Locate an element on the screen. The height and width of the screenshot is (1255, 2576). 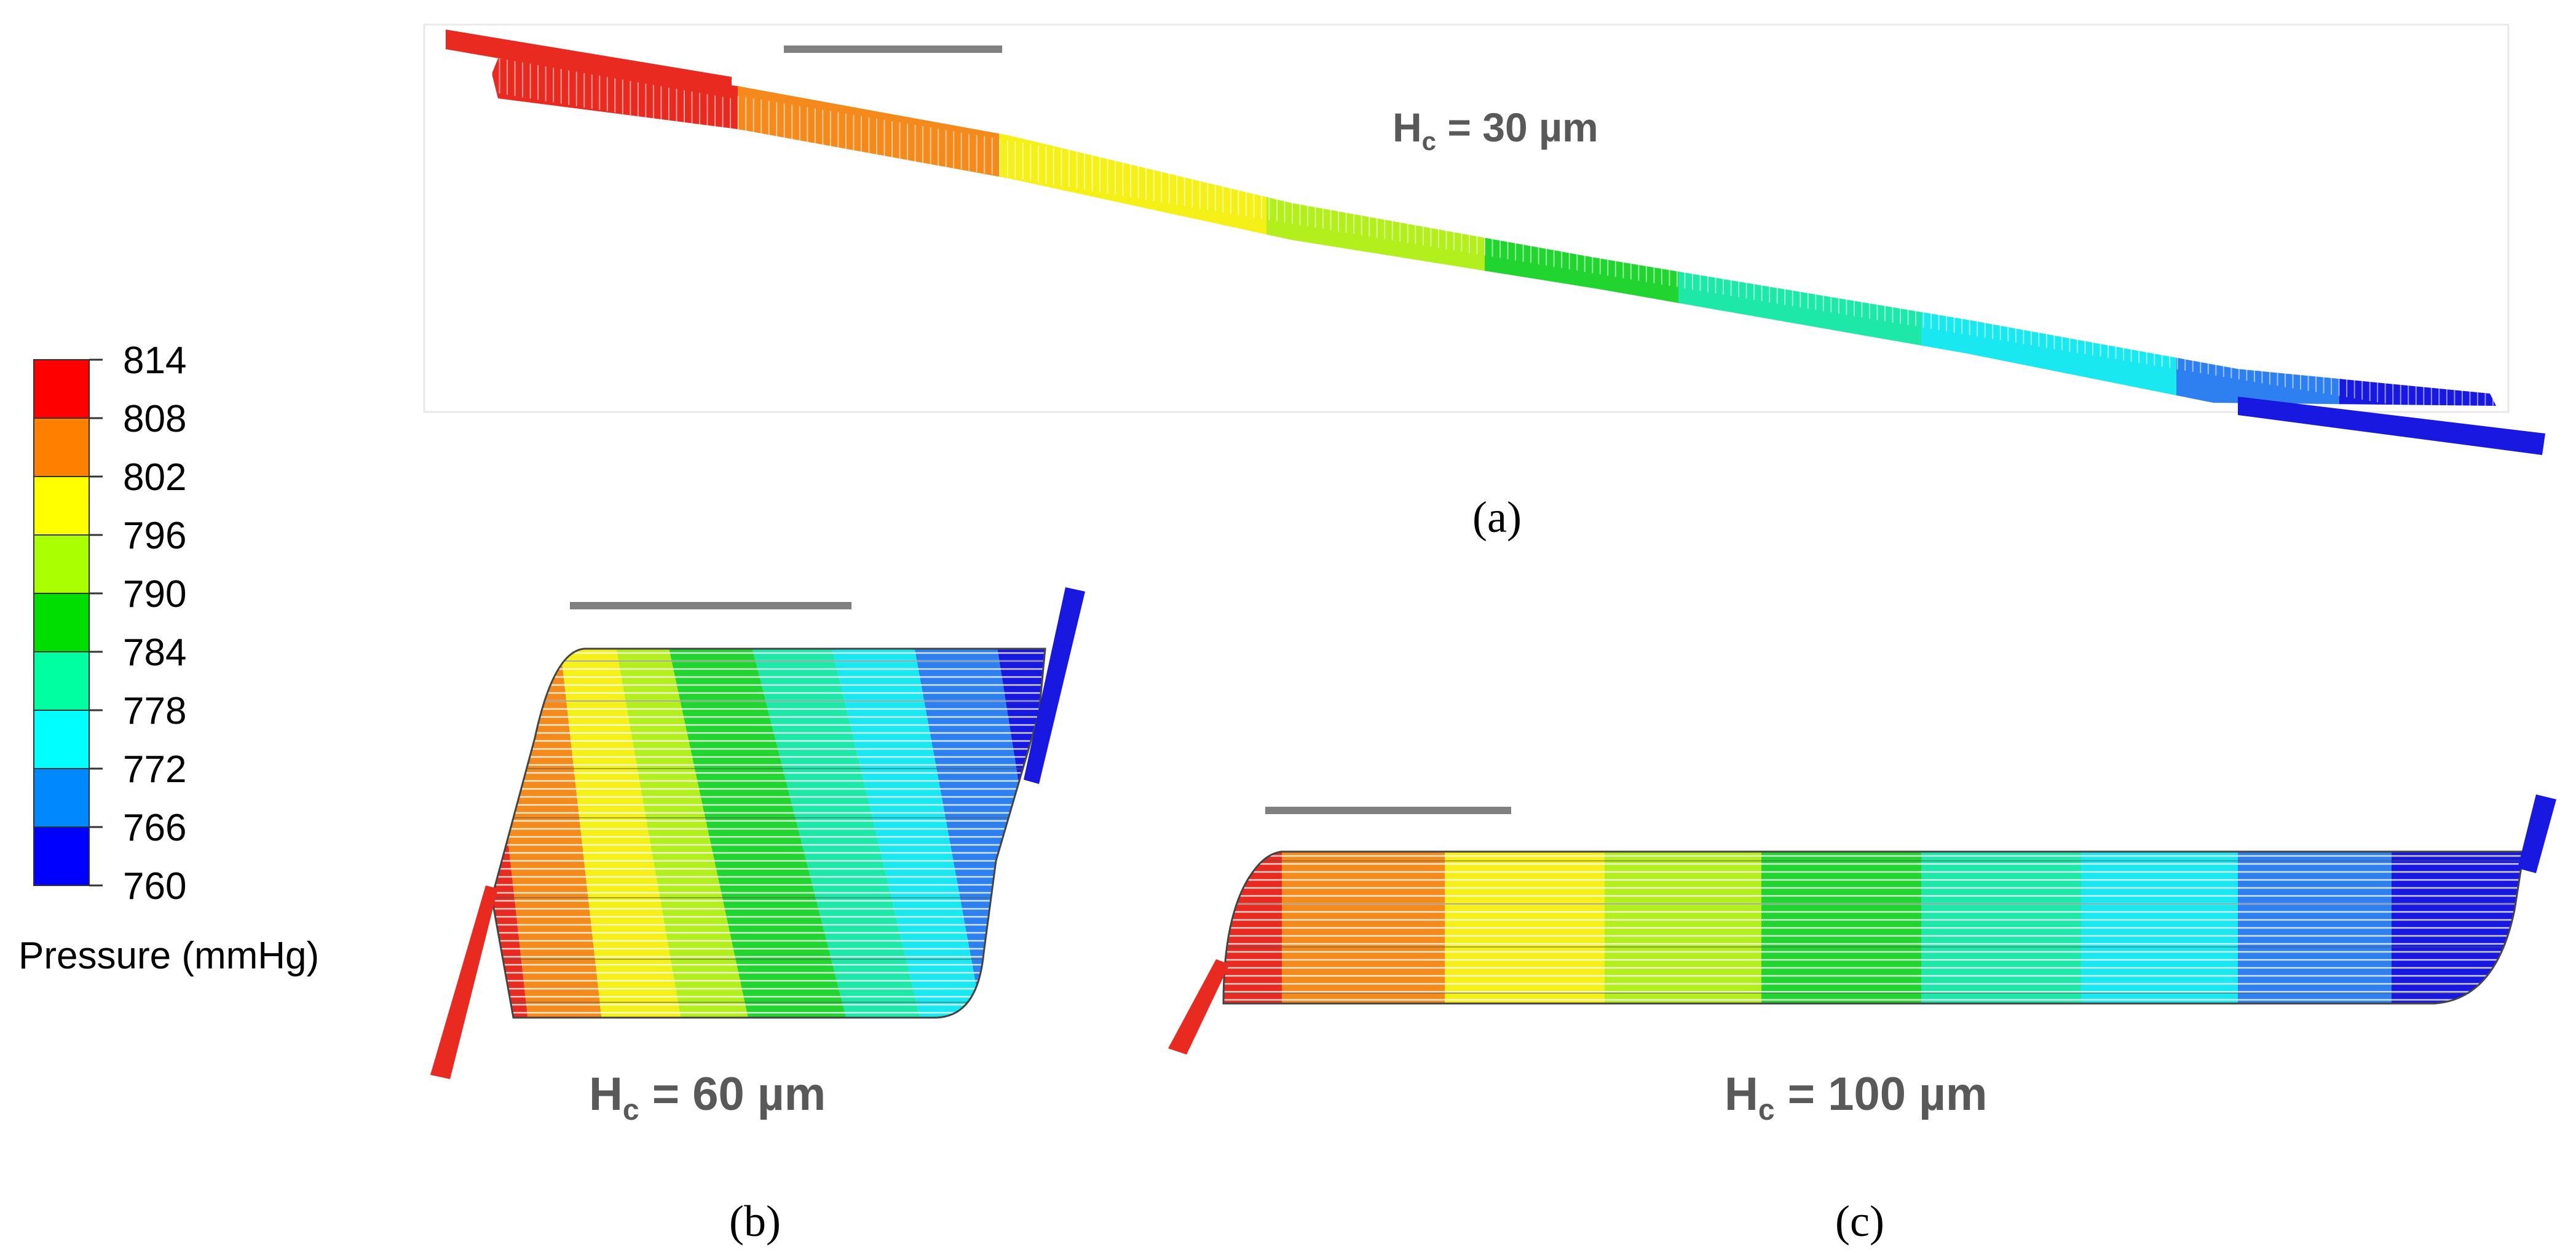
legend-title: Pressure (mmHg) is located at coordinates (169, 956).